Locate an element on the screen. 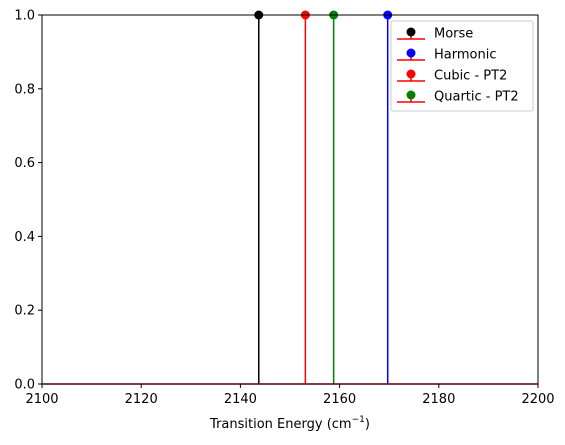 The height and width of the screenshot is (445, 565). legend-label: Harmonic is located at coordinates (465, 55).